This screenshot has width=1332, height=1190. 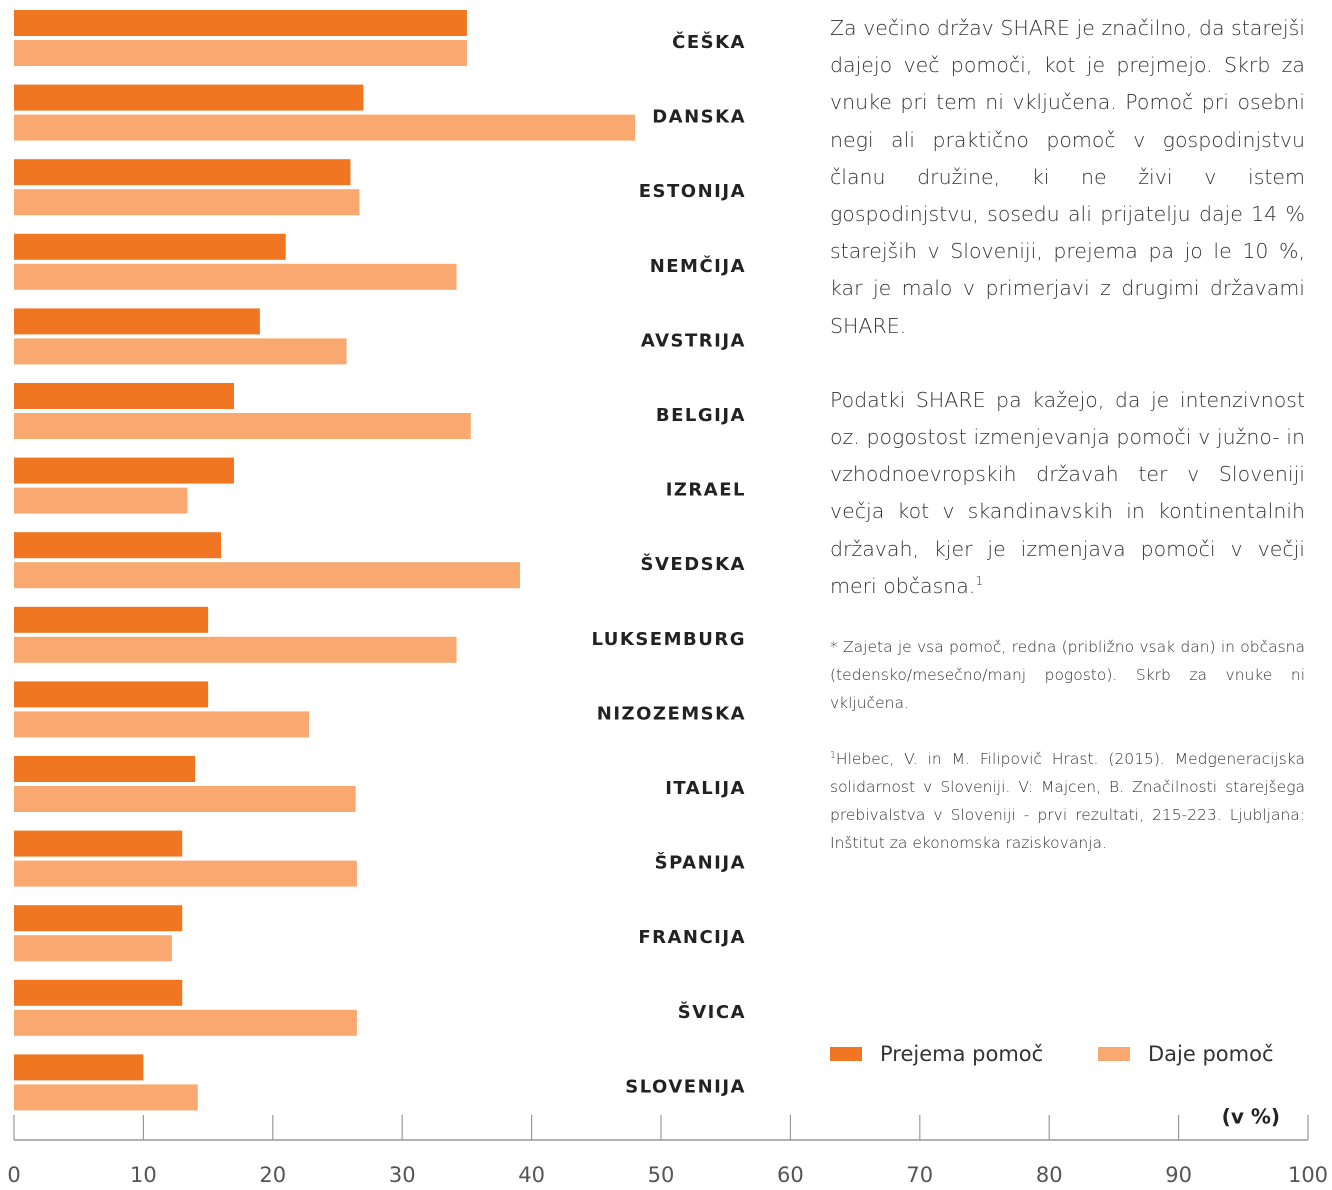 I want to click on category-label: LUKSEMBURG, so click(x=668, y=639).